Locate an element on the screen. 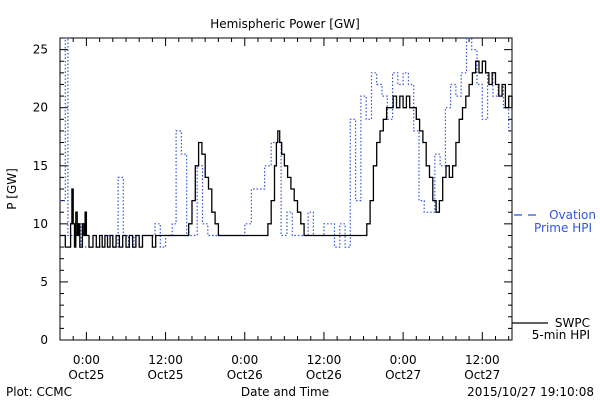 The height and width of the screenshot is (400, 600). x-axis-label: Date and Time is located at coordinates (285, 392).